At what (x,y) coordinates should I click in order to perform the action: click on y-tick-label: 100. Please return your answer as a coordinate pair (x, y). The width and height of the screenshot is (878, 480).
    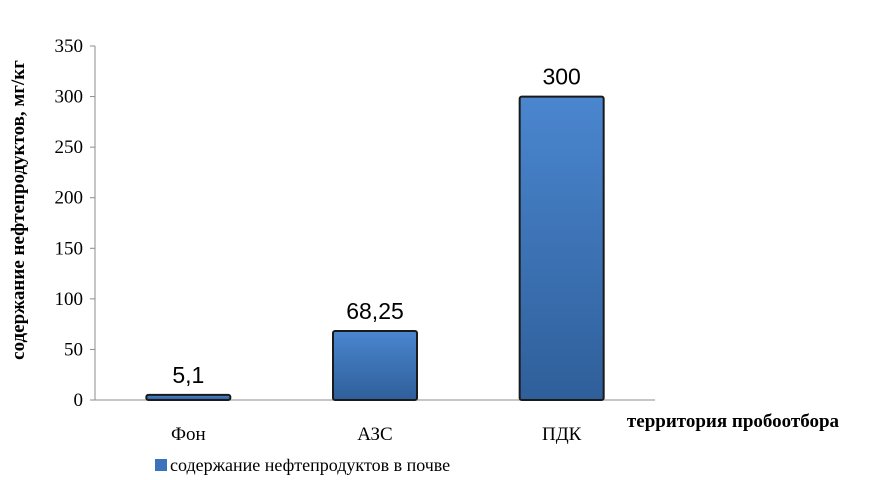
    Looking at the image, I should click on (69, 299).